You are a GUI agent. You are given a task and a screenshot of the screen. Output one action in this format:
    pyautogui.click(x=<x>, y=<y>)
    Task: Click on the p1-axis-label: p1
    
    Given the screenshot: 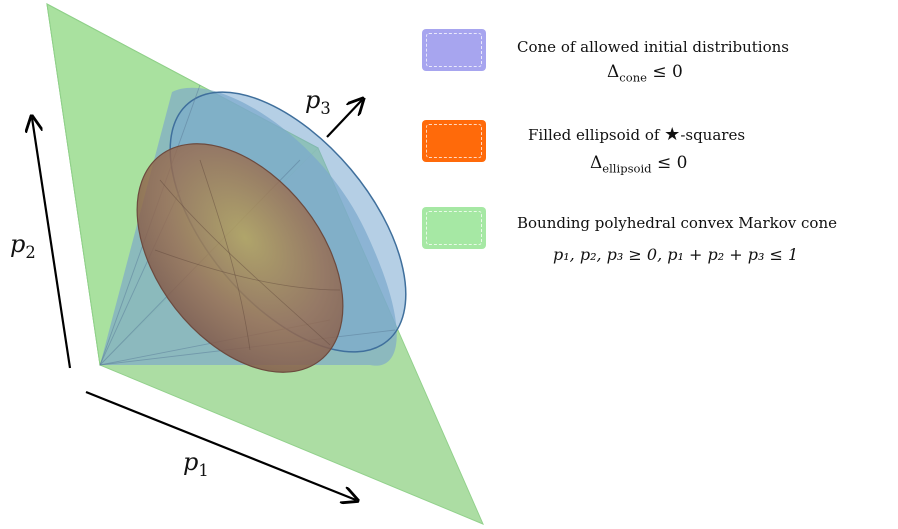 What is the action you would take?
    pyautogui.click(x=196, y=464)
    